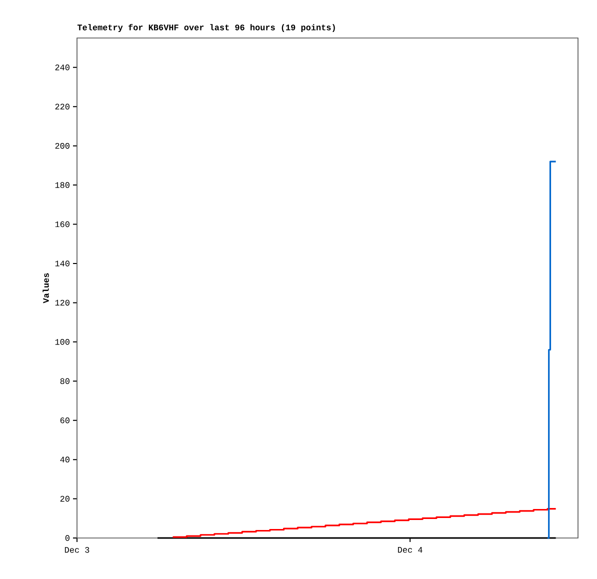 The width and height of the screenshot is (597, 579). I want to click on y-axis-title: Values, so click(45, 288).